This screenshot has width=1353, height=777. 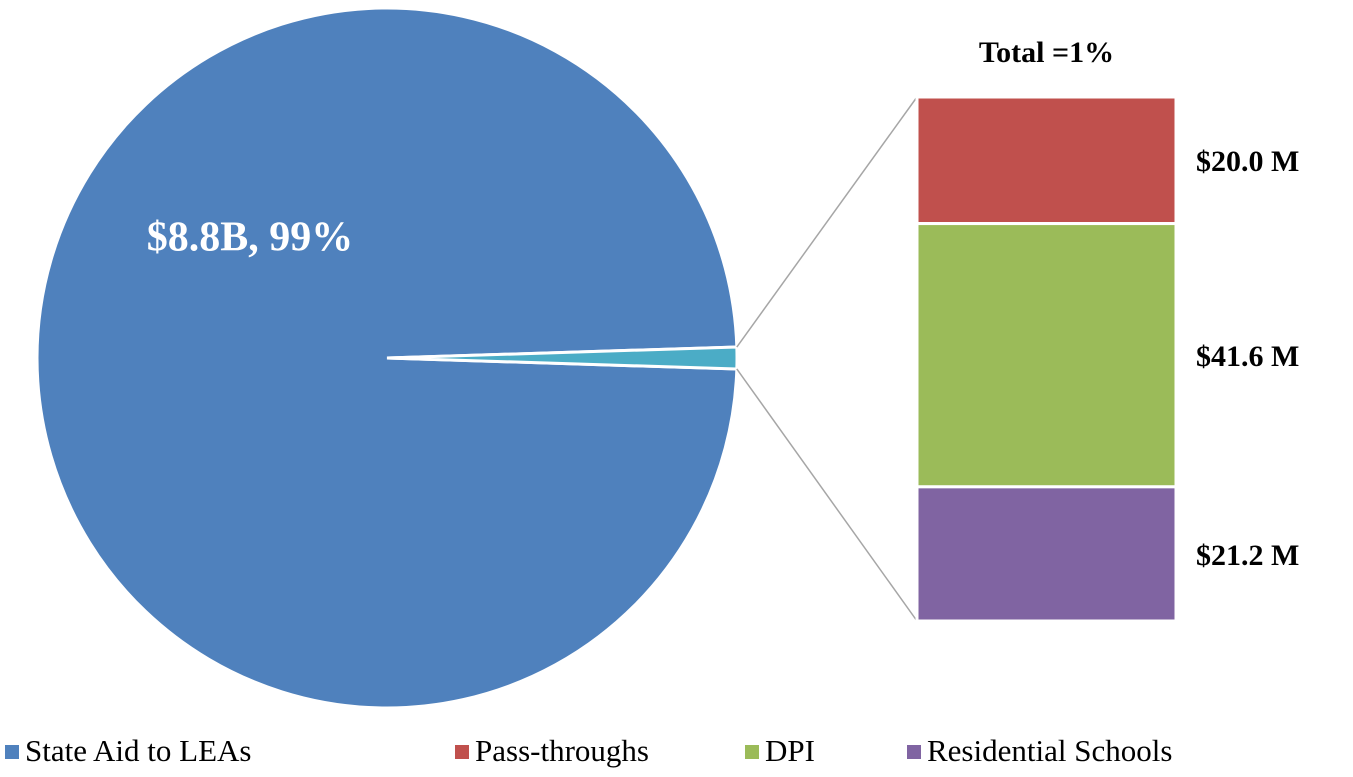 What do you see at coordinates (1046, 52) in the screenshot?
I see `bar-total-label: Total =1%` at bounding box center [1046, 52].